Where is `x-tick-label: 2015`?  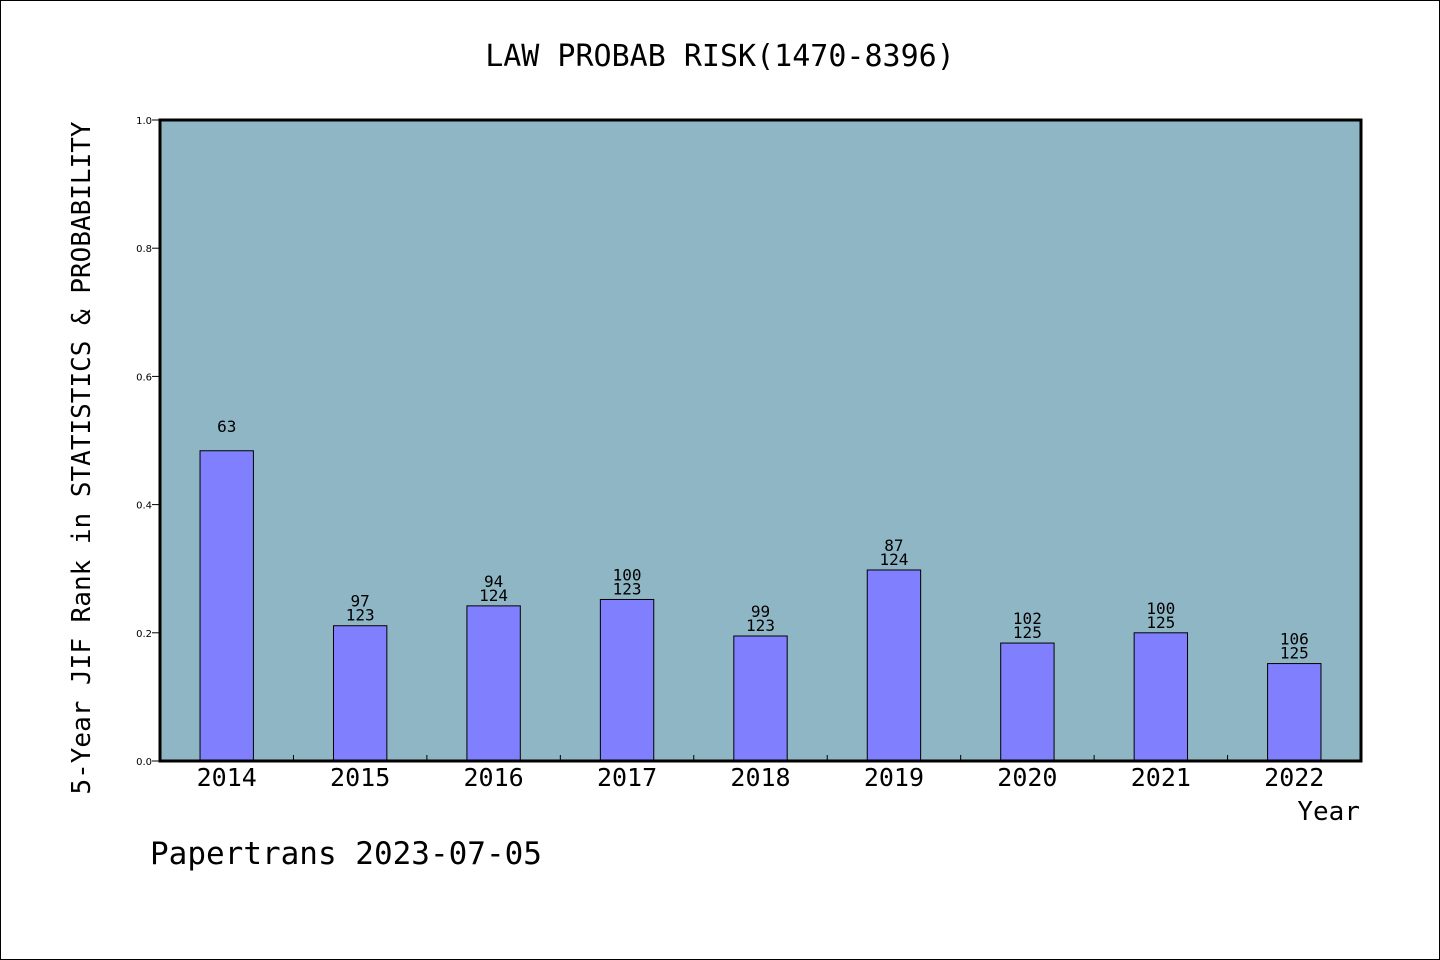
x-tick-label: 2015 is located at coordinates (360, 777).